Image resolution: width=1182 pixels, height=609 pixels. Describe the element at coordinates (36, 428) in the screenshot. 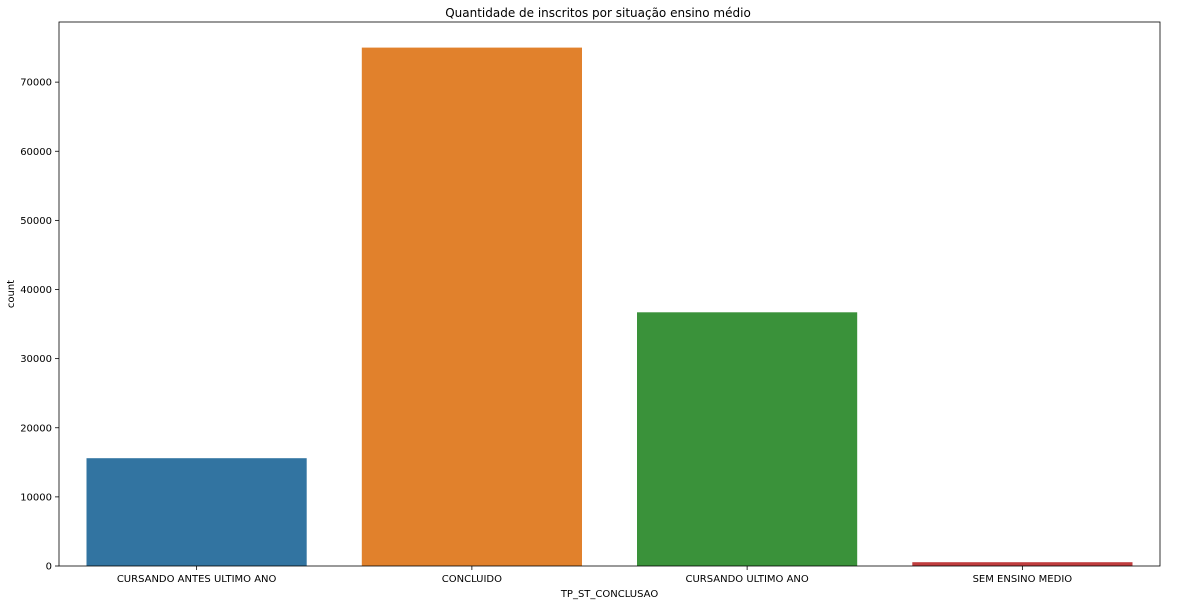

I see `y-tick-label-2: 20000` at that location.